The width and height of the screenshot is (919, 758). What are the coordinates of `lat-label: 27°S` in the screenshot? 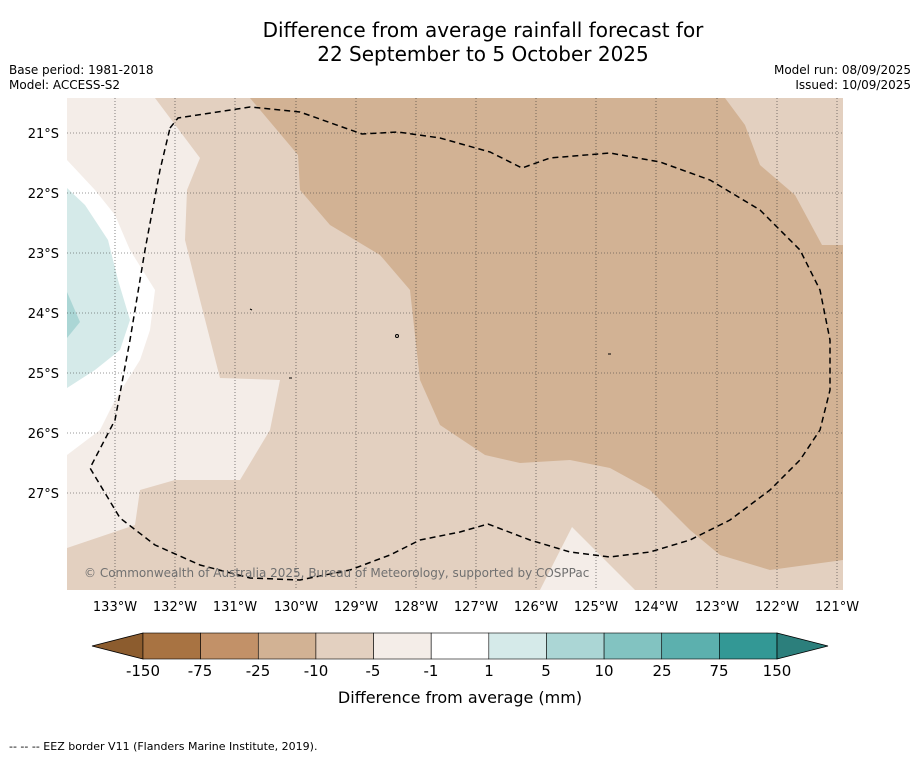 It's located at (43, 494).